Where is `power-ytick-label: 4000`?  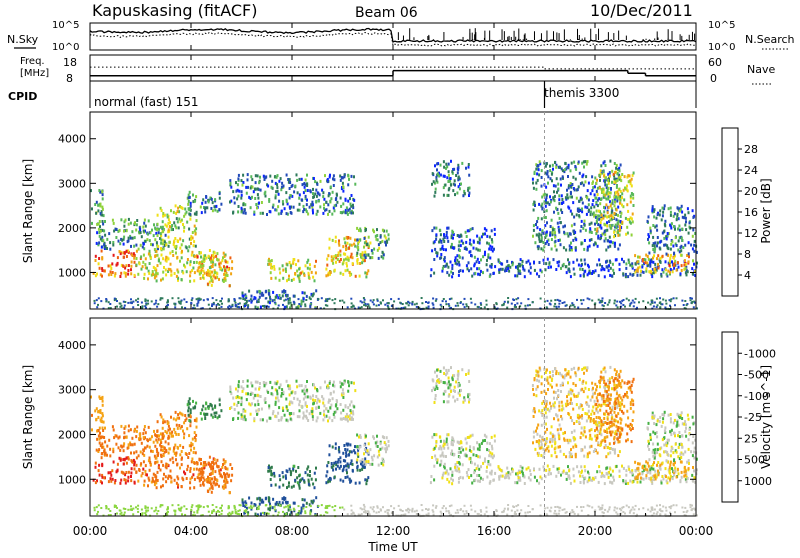 power-ytick-label: 4000 is located at coordinates (72, 139).